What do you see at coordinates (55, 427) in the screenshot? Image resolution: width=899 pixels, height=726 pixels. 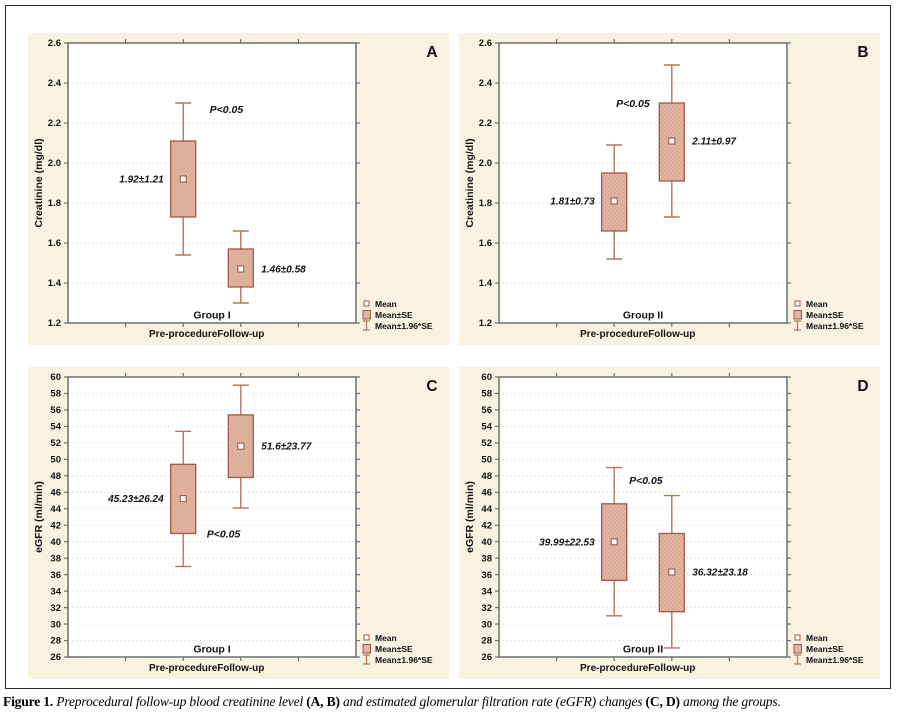 I see `y-tick-label: 54` at bounding box center [55, 427].